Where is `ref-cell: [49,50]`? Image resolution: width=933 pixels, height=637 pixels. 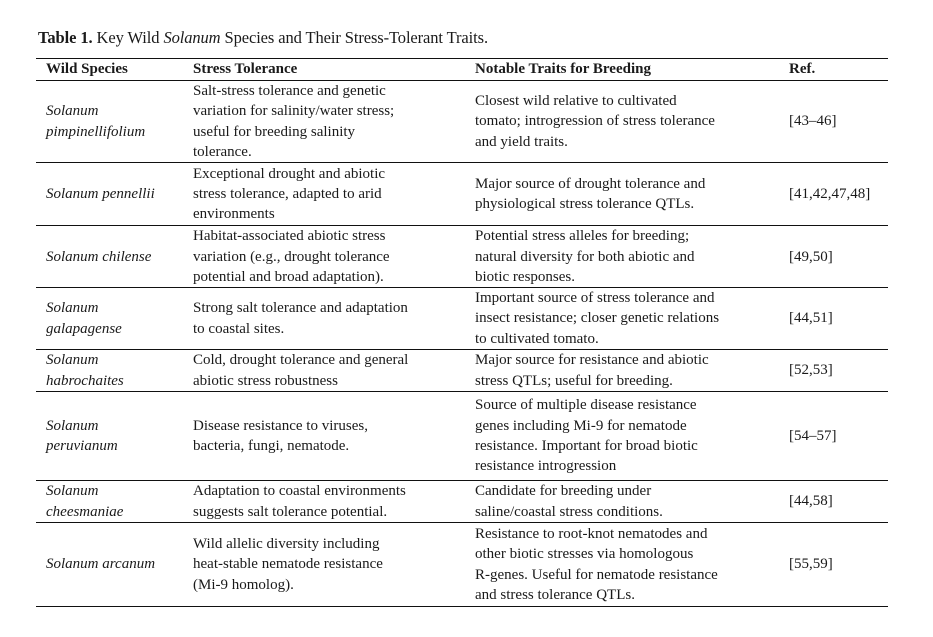 ref-cell: [49,50] is located at coordinates (838, 257).